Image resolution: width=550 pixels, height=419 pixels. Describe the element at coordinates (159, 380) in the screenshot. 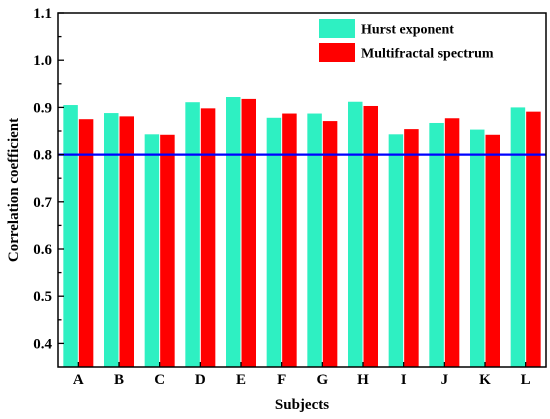

I see `x-tick-label: C` at that location.